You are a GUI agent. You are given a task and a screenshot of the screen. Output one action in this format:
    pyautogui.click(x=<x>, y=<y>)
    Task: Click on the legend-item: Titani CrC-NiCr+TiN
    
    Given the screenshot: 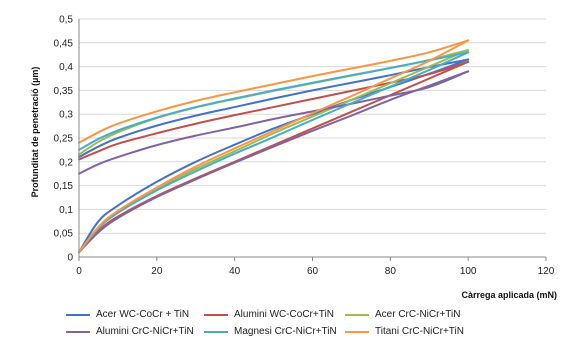 What is the action you would take?
    pyautogui.click(x=412, y=331)
    